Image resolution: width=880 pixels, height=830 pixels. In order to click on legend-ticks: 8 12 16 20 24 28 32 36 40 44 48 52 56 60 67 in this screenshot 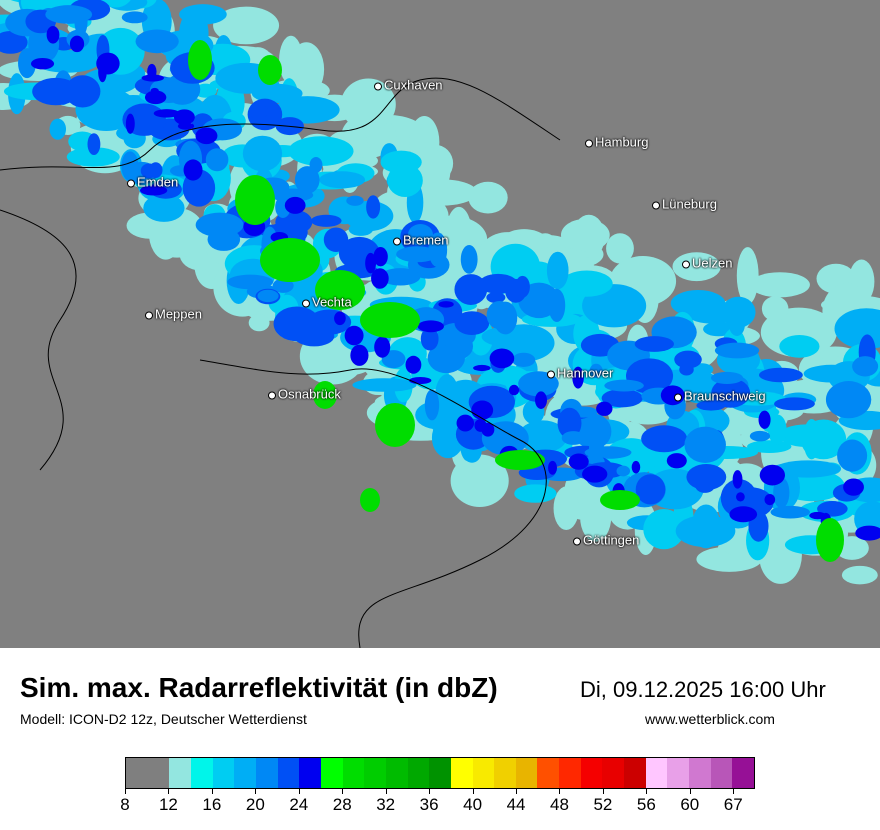, I will do `click(437, 809)`.